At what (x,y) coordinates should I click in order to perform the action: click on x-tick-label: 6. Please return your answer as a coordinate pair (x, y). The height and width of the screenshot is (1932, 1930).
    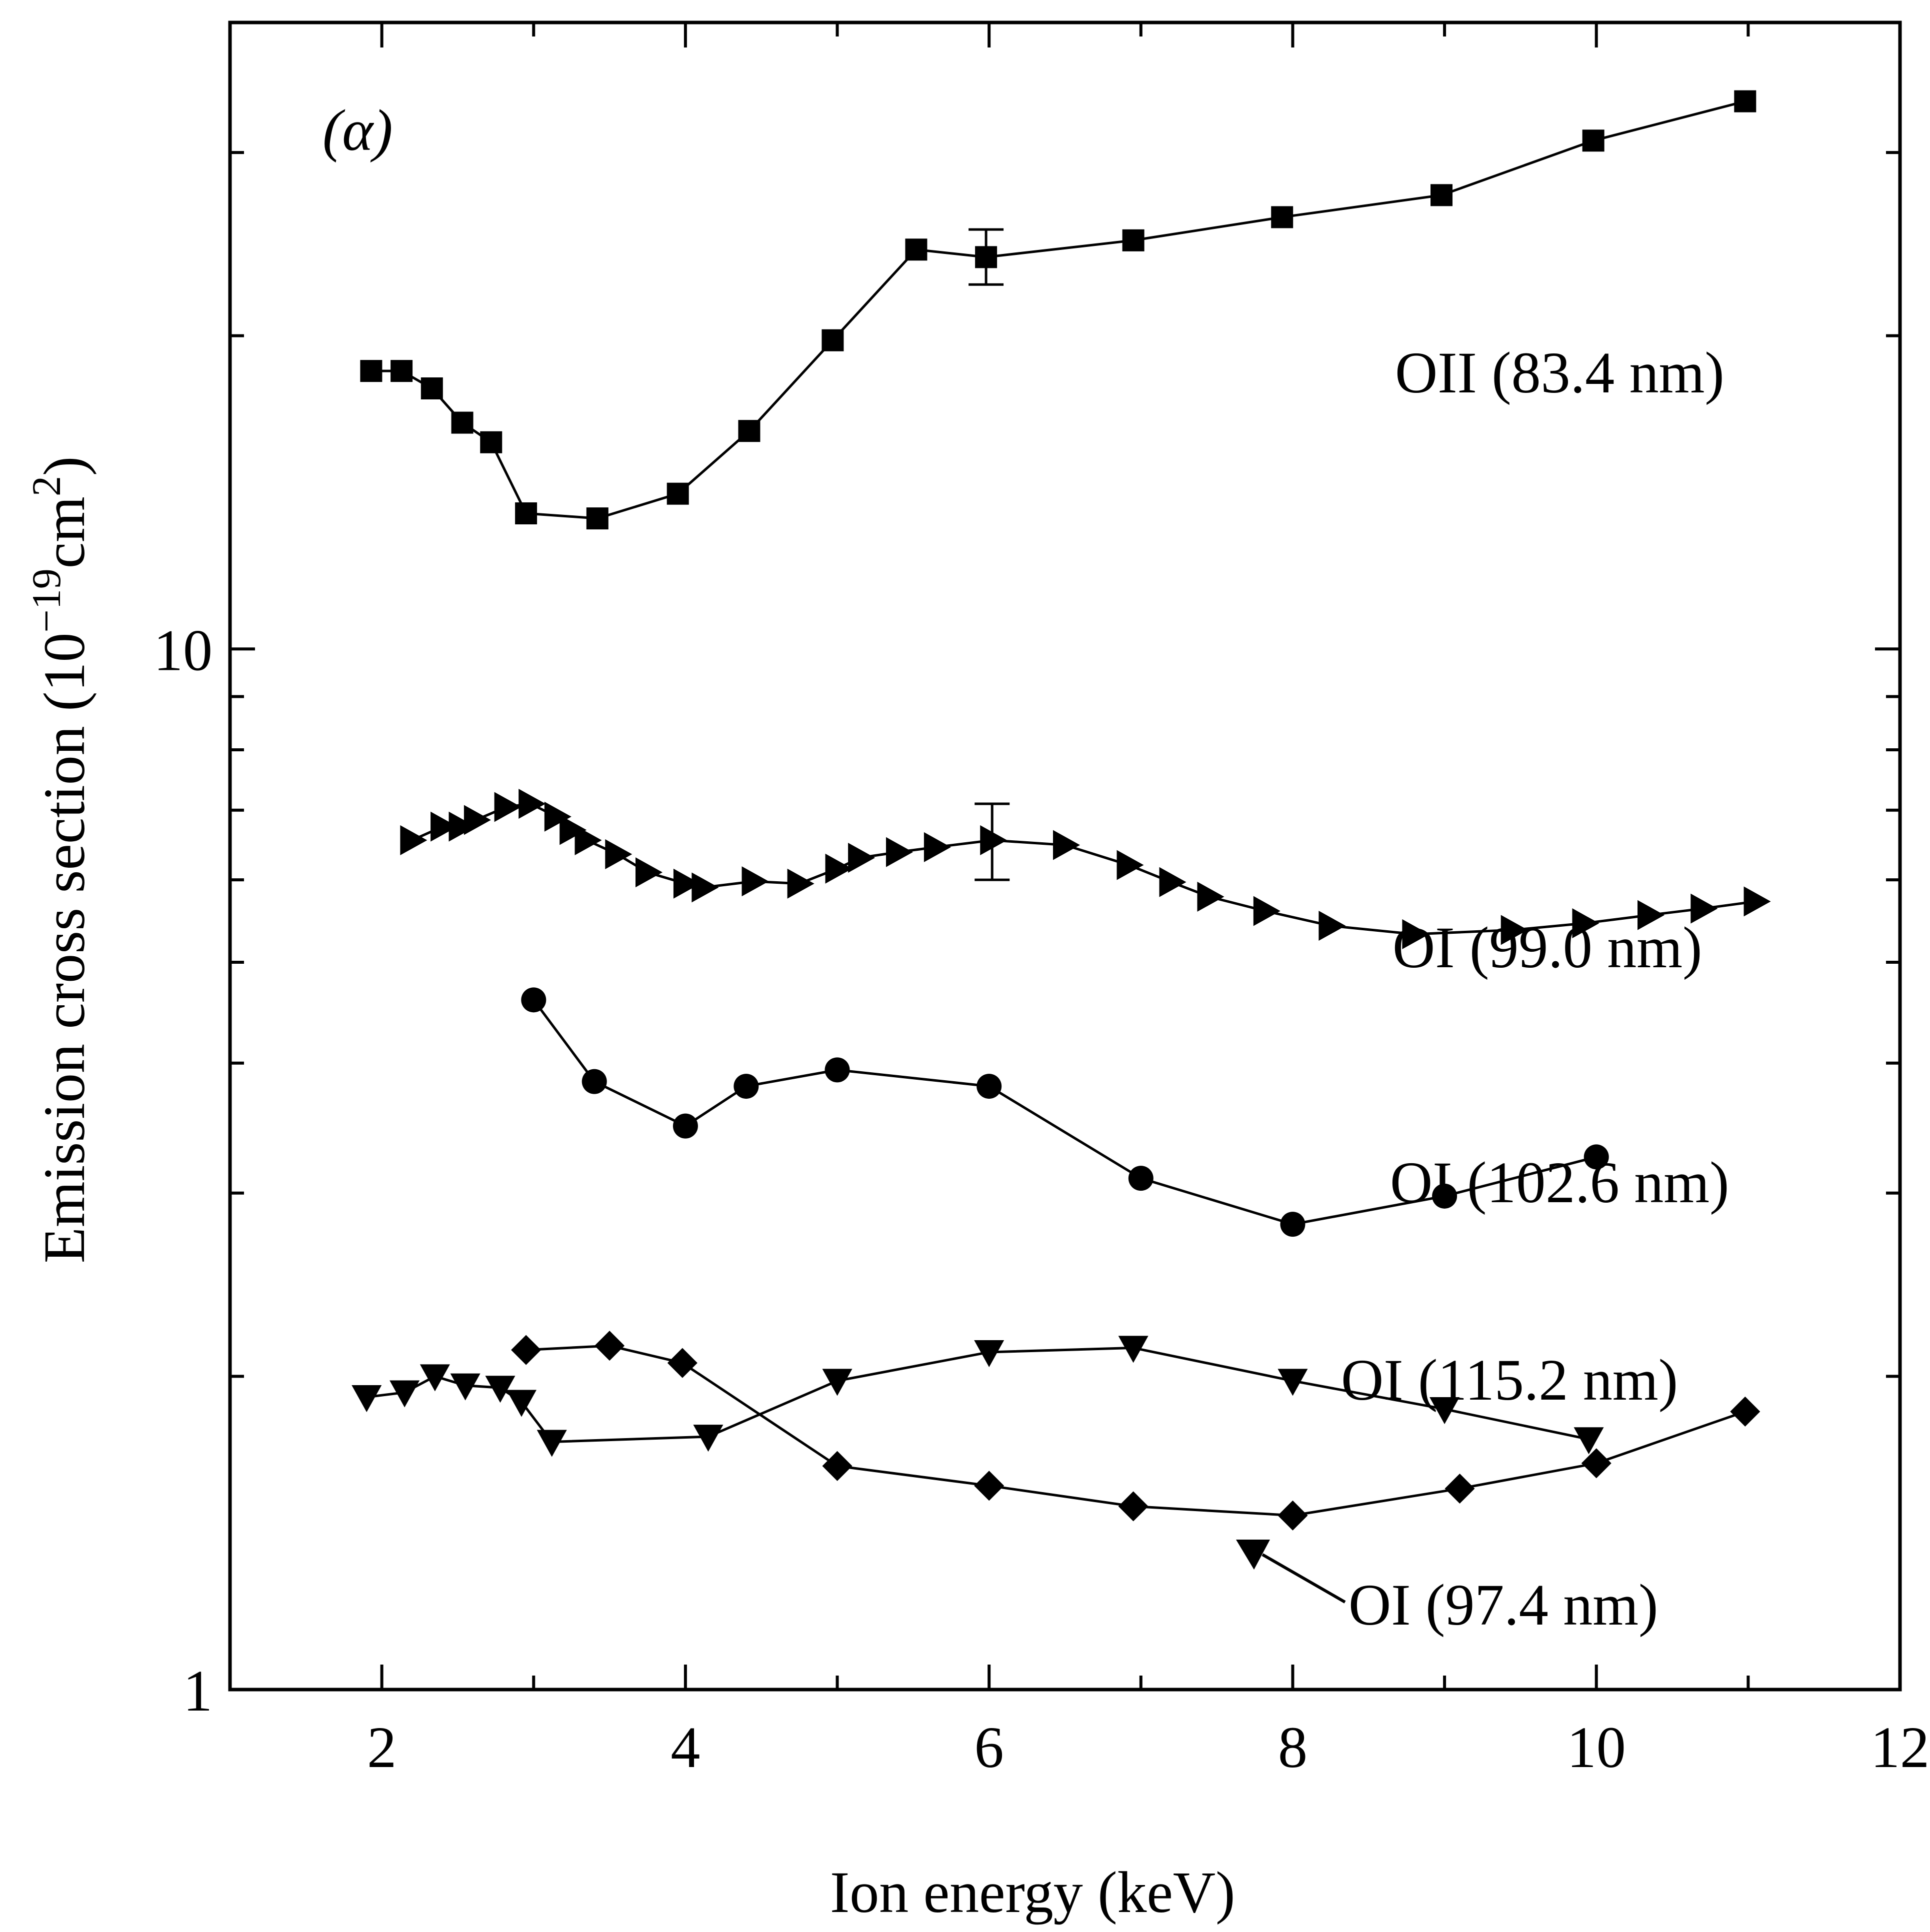
    Looking at the image, I should click on (989, 1747).